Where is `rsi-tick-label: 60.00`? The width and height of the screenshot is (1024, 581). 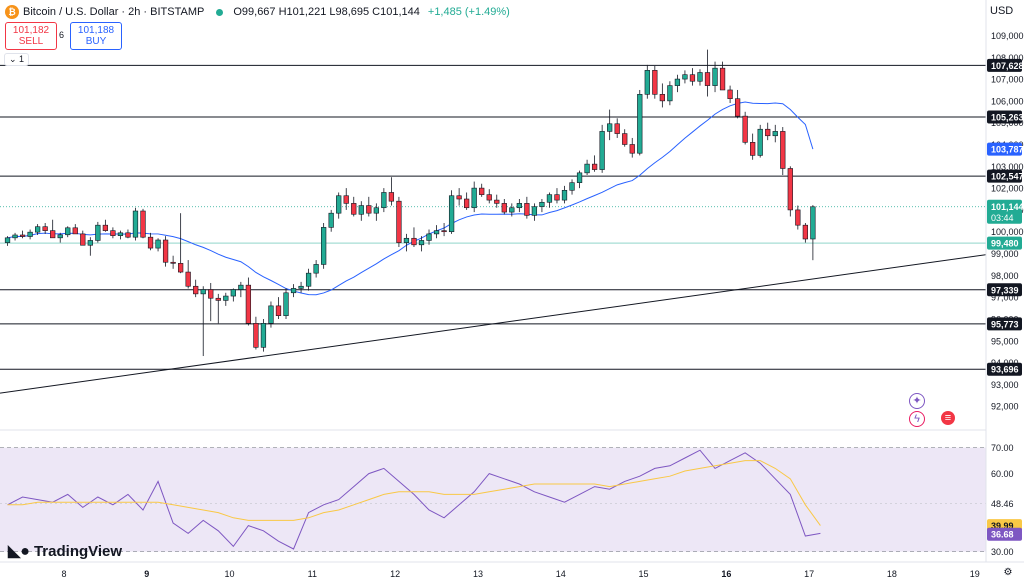 rsi-tick-label: 60.00 is located at coordinates (1002, 474).